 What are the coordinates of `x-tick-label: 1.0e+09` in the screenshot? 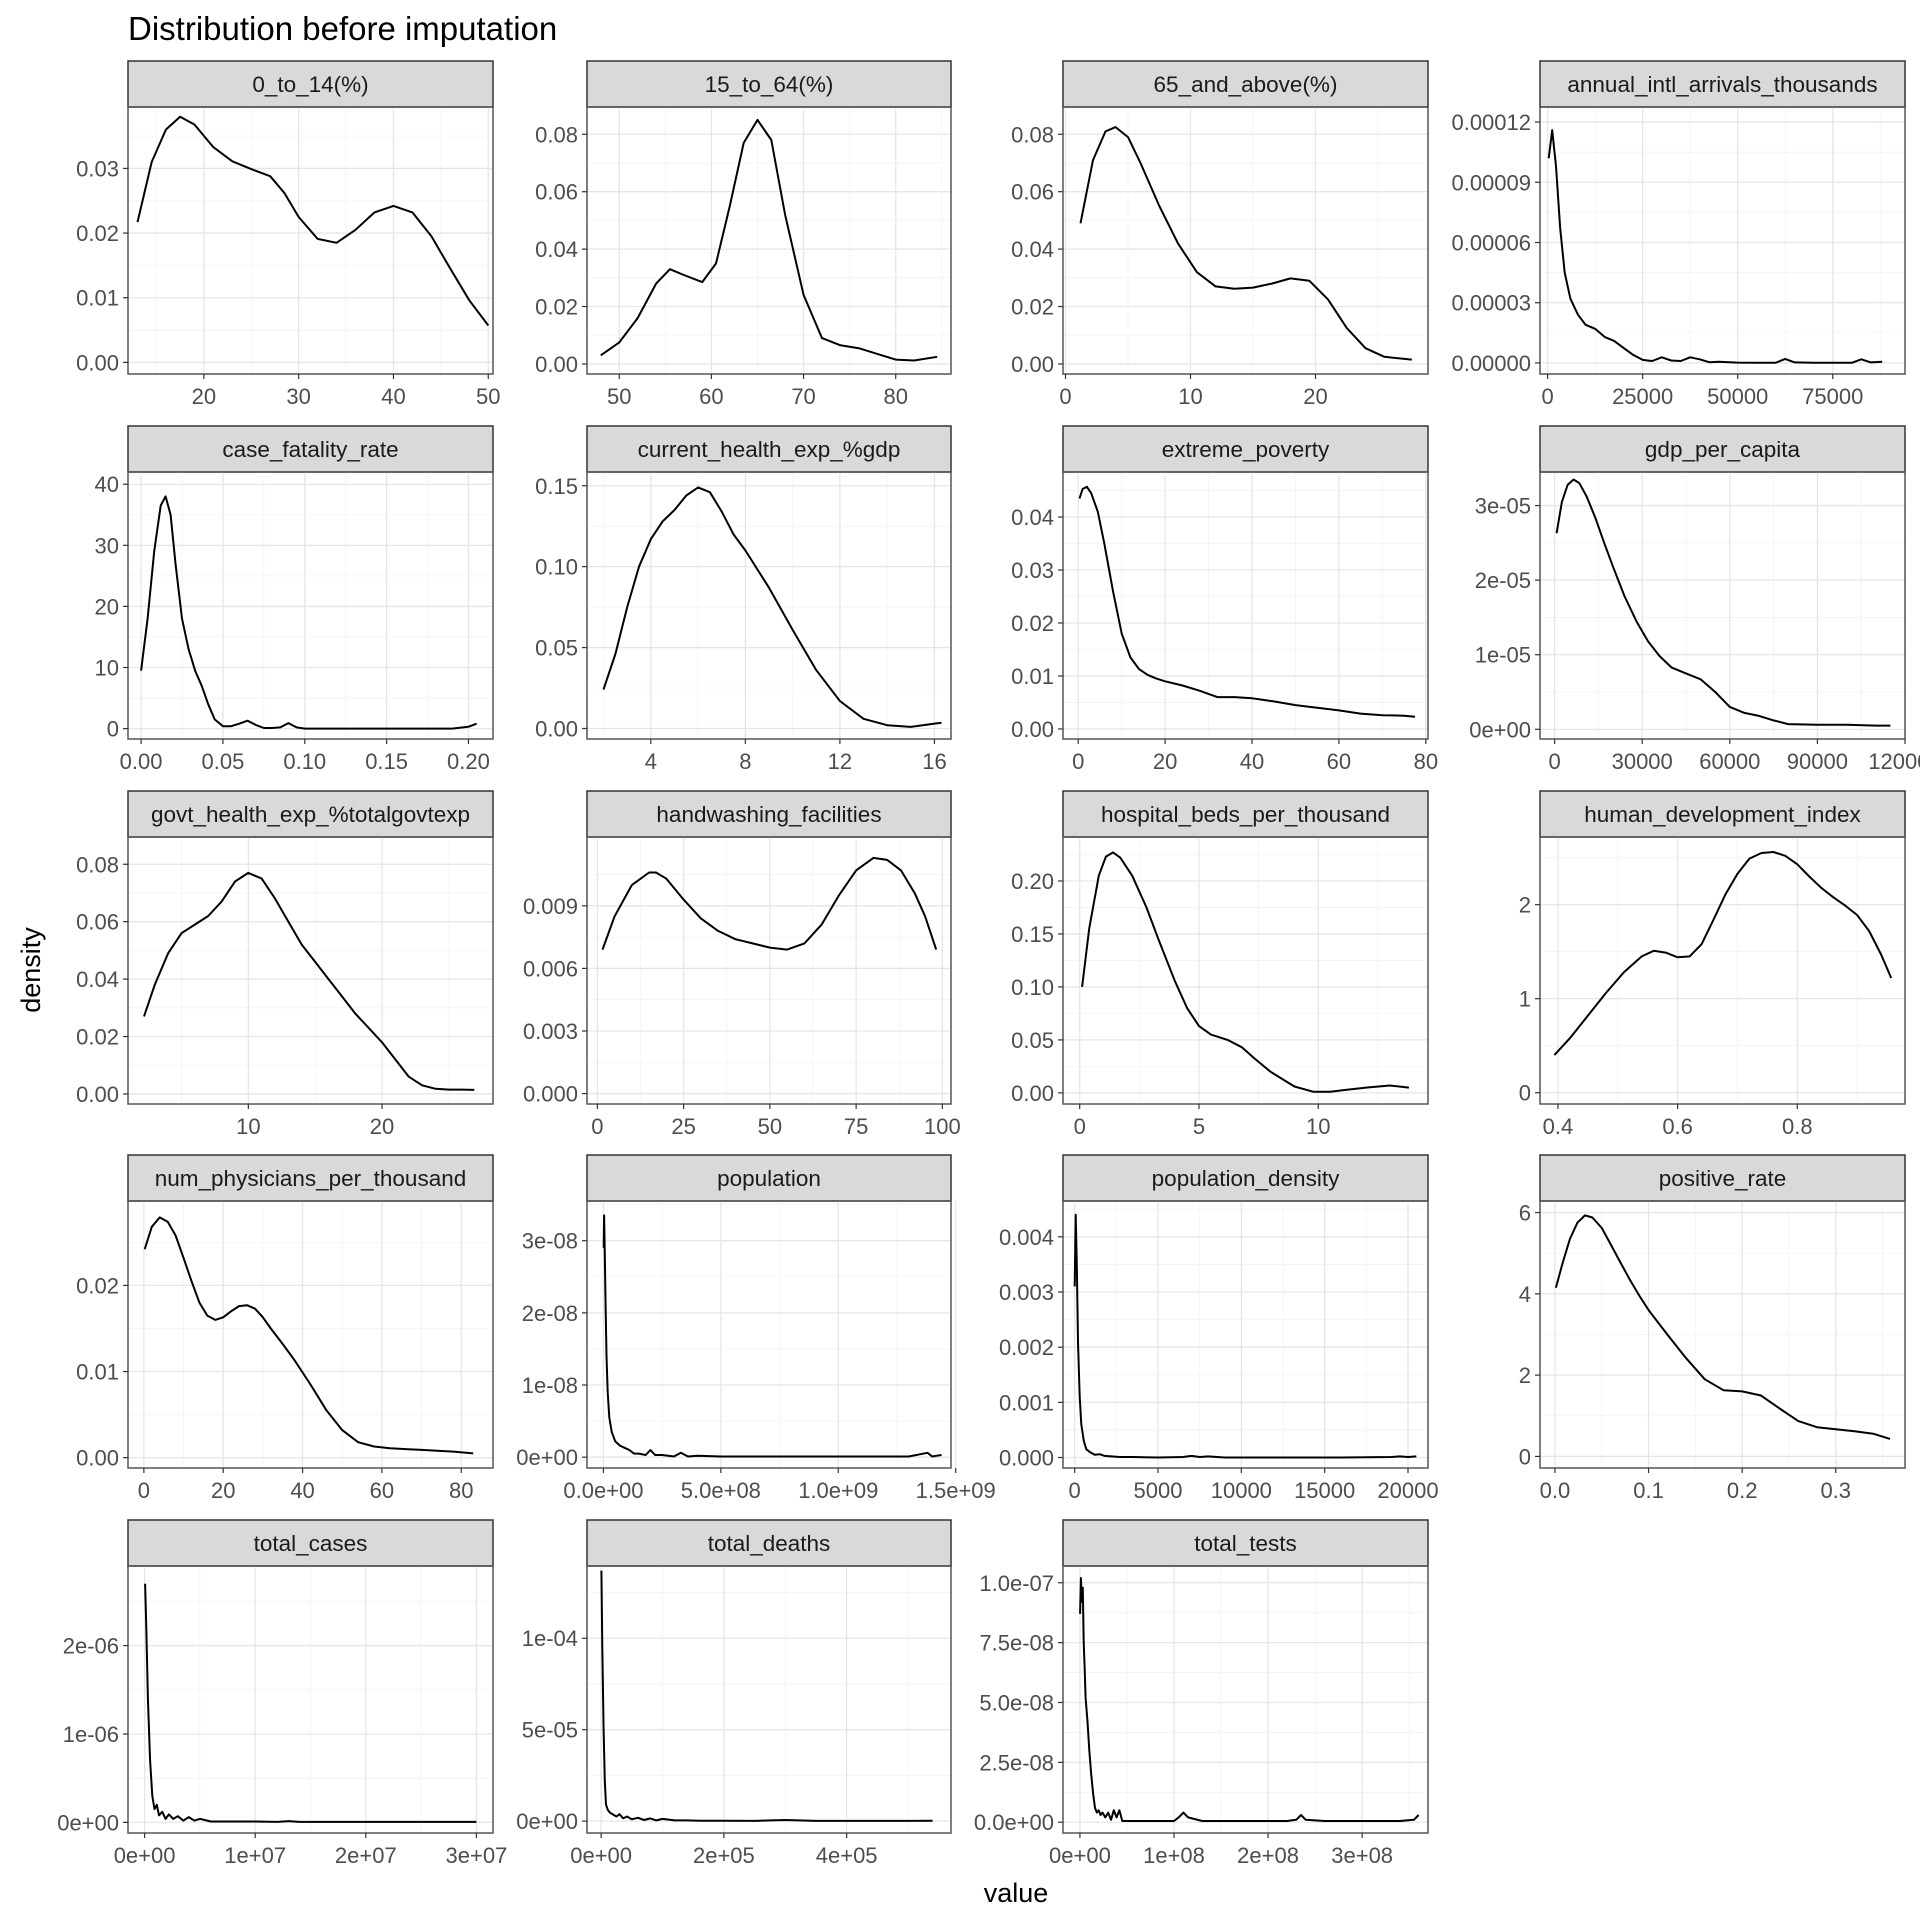 It's located at (838, 1490).